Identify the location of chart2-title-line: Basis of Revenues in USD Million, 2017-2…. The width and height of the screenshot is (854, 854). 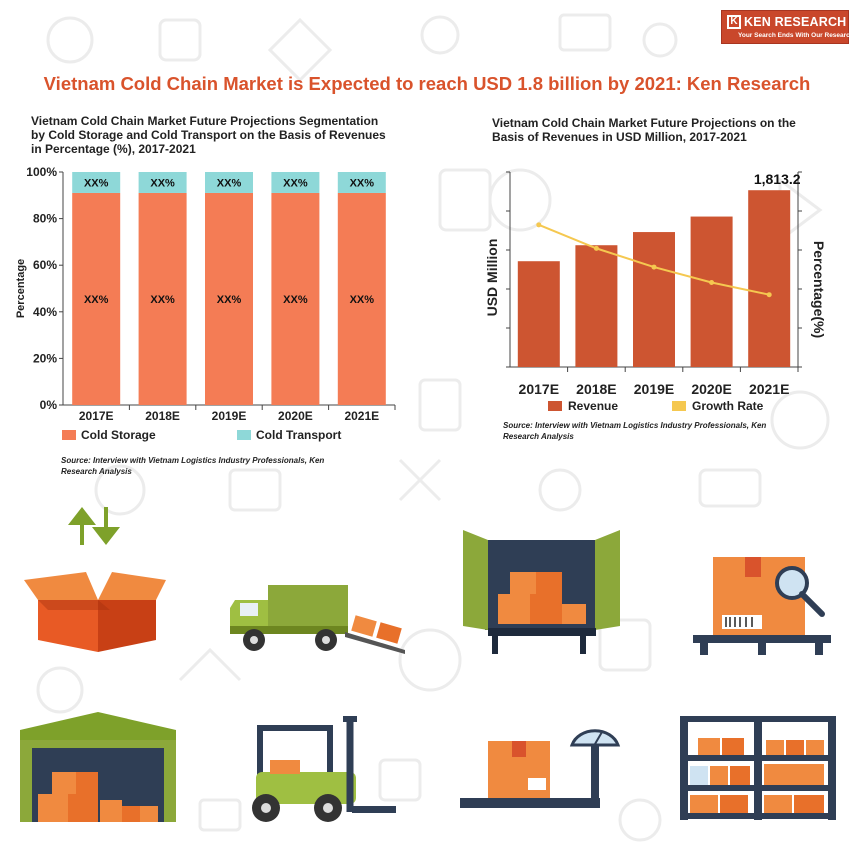
(619, 137).